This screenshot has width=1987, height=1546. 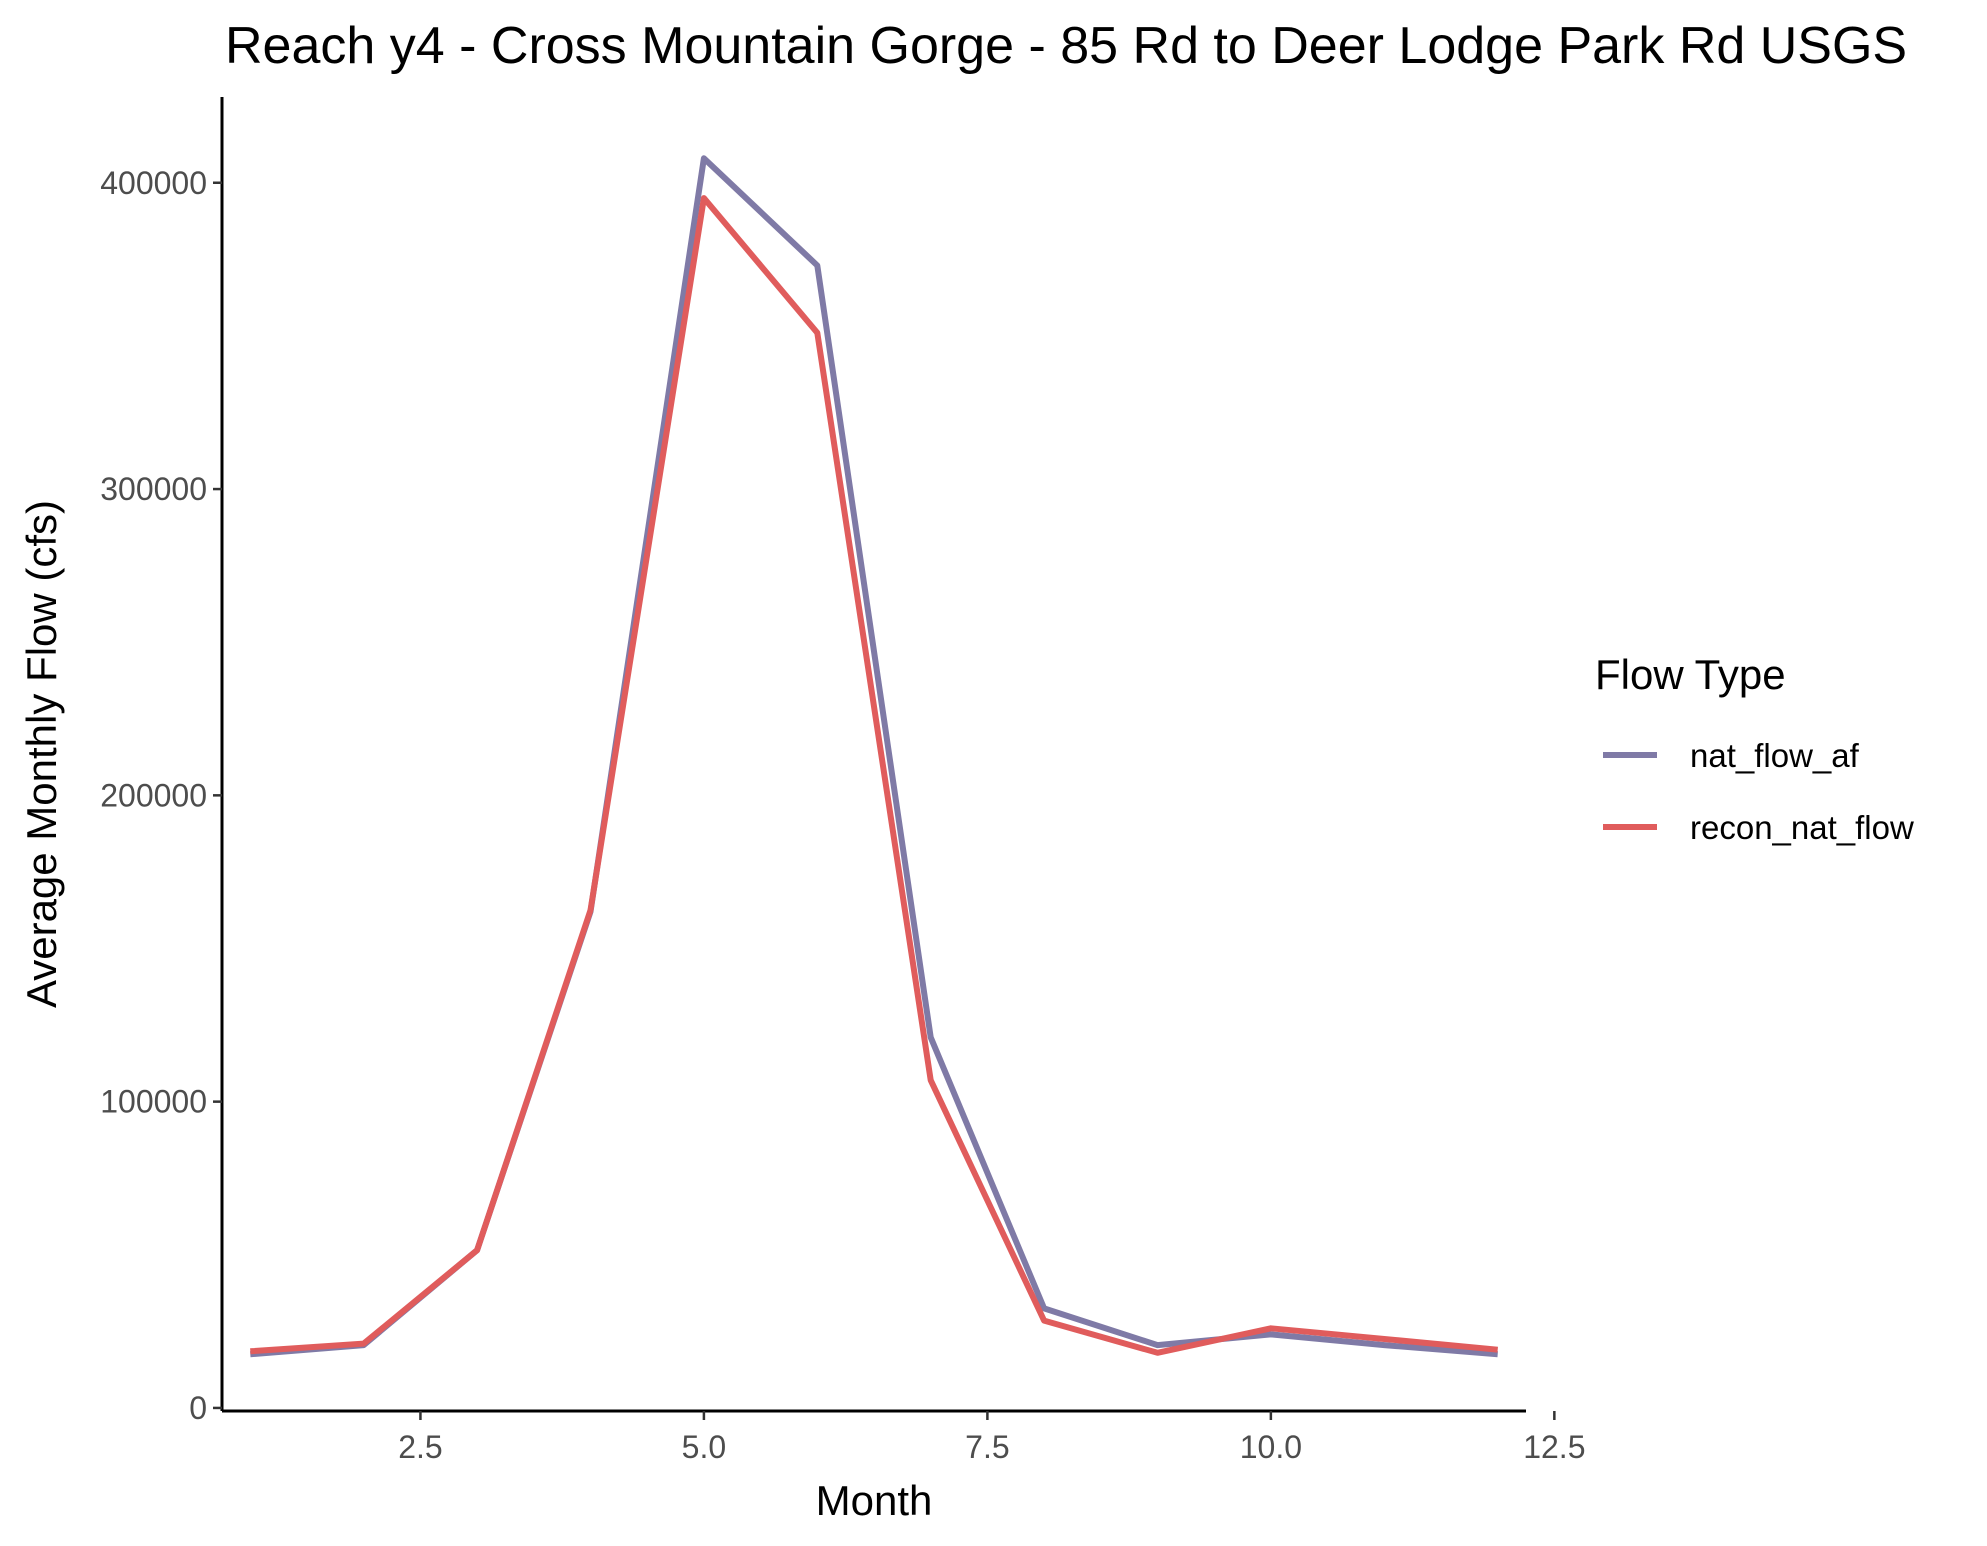 What do you see at coordinates (1554, 1447) in the screenshot?
I see `x-tick-label: 12.5` at bounding box center [1554, 1447].